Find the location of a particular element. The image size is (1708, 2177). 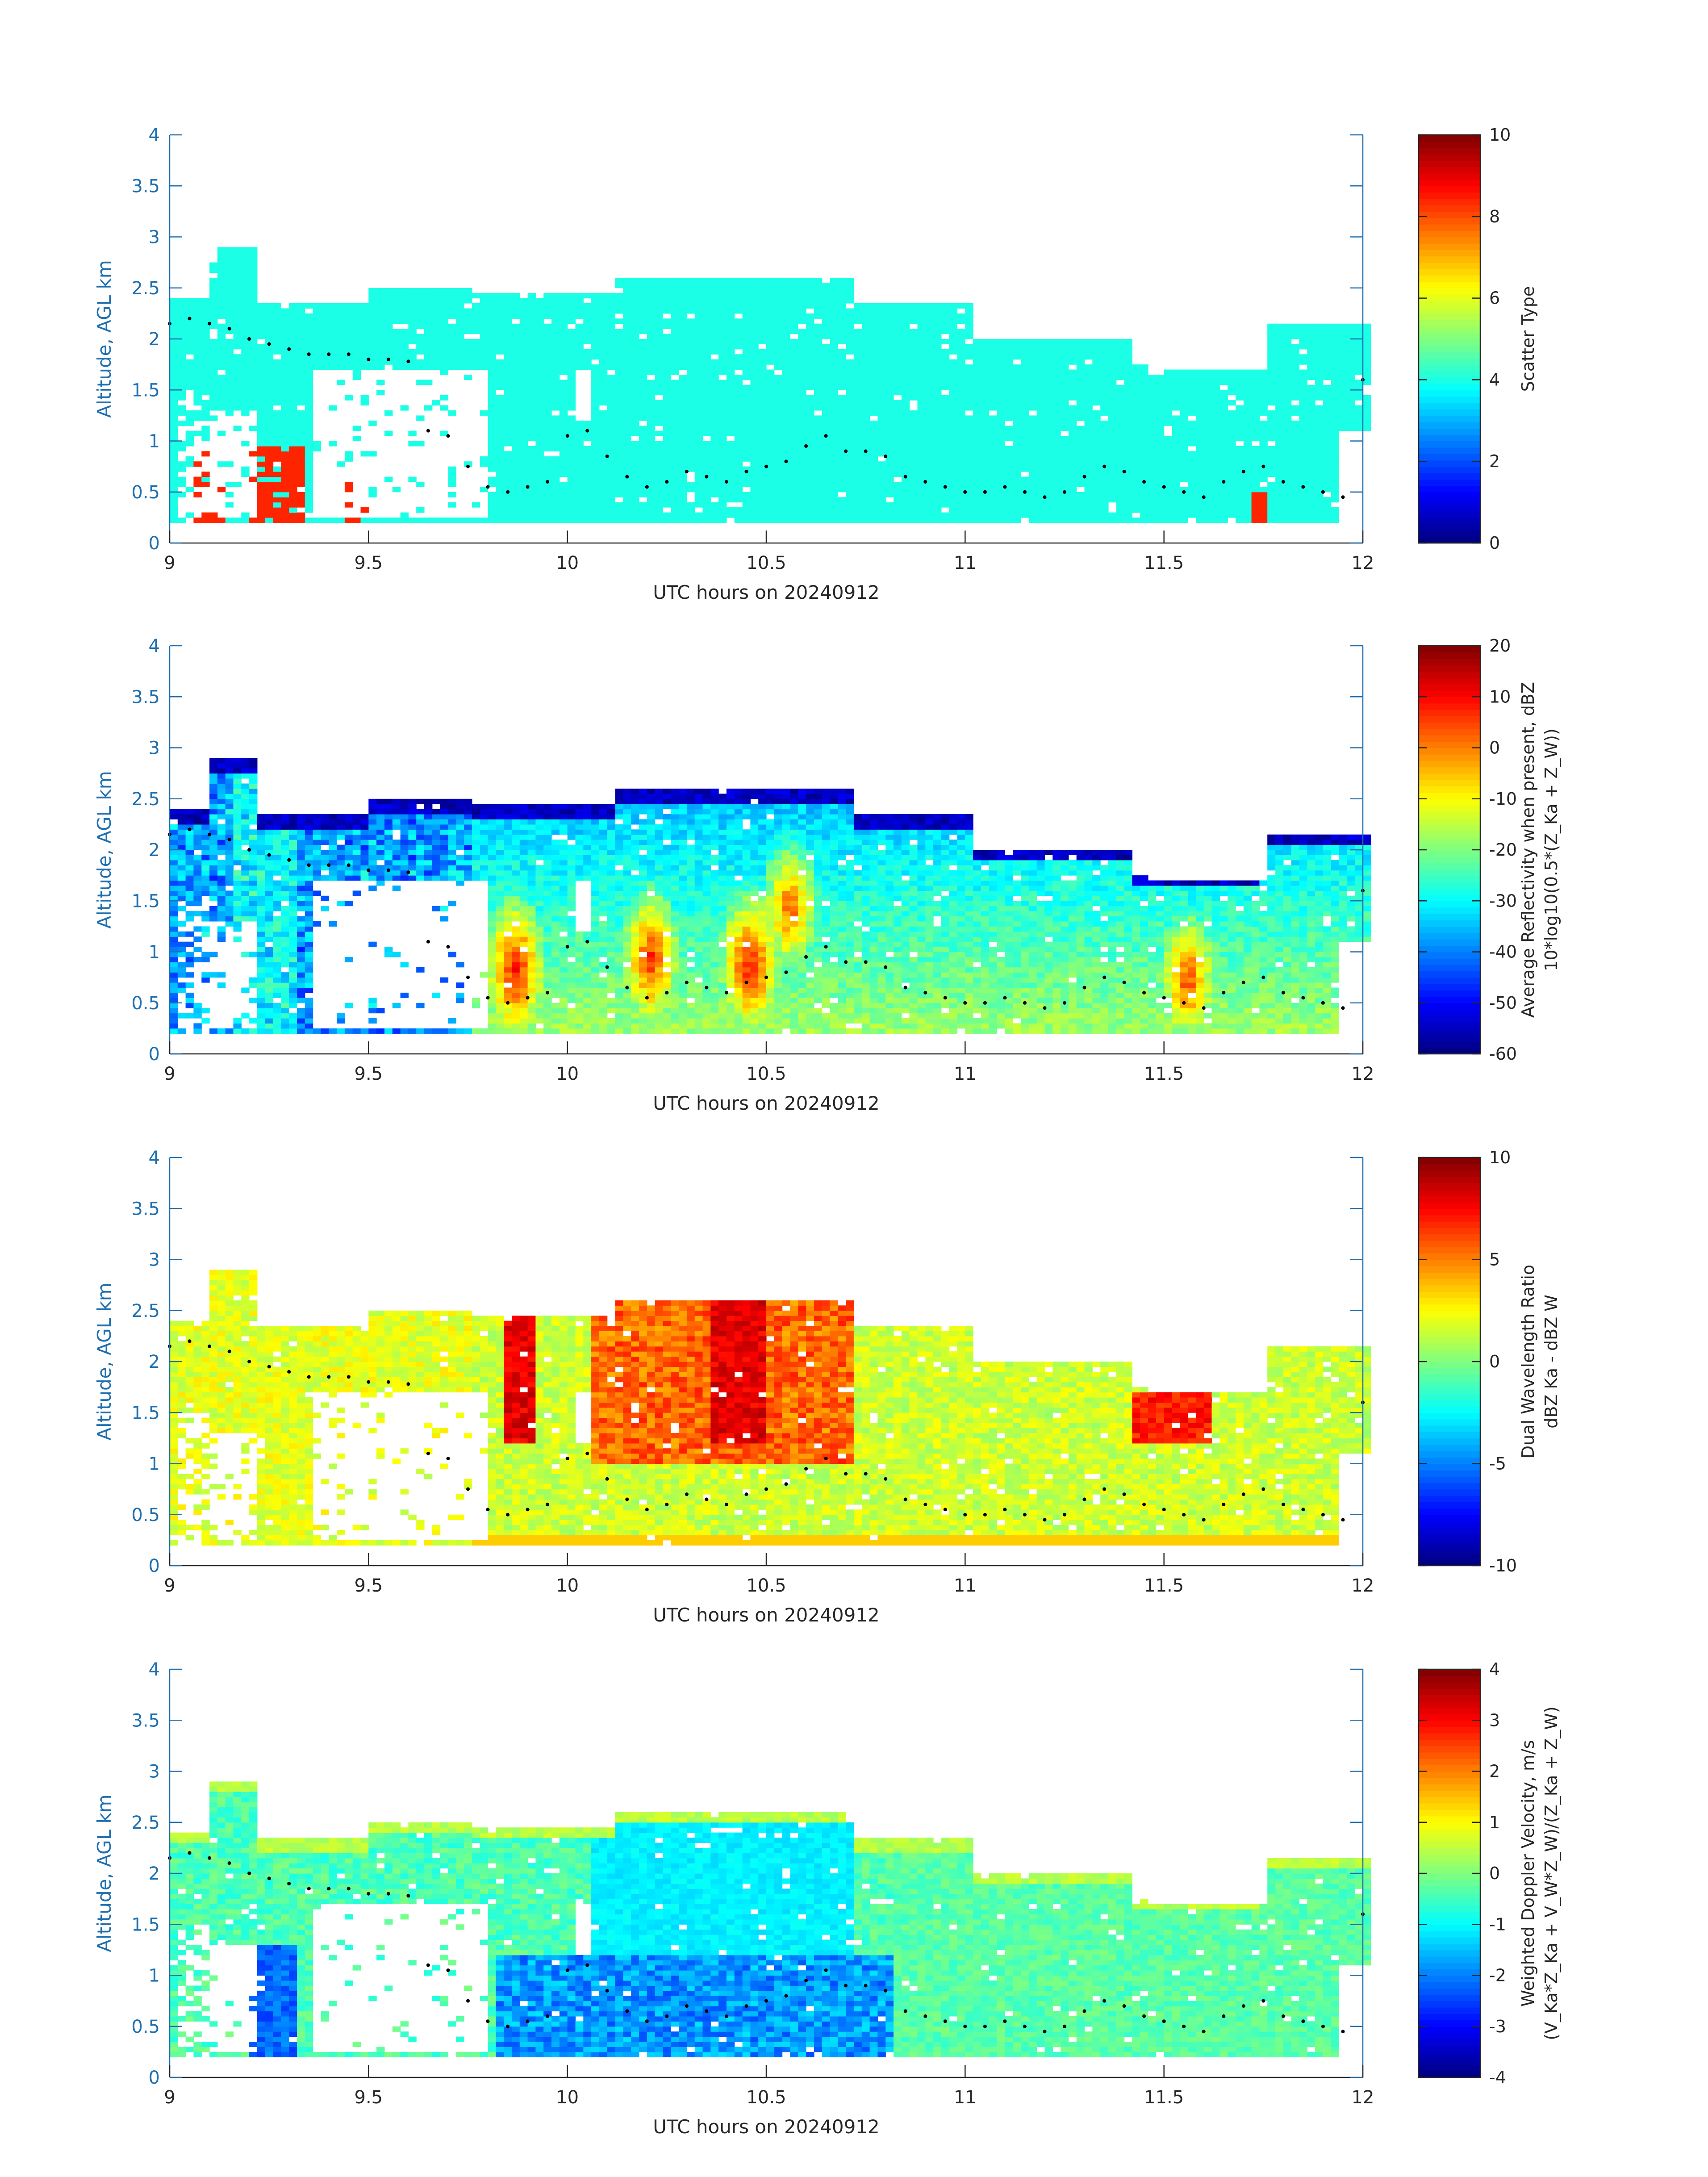

colorbar-tick-label: 10 is located at coordinates (1500, 135).